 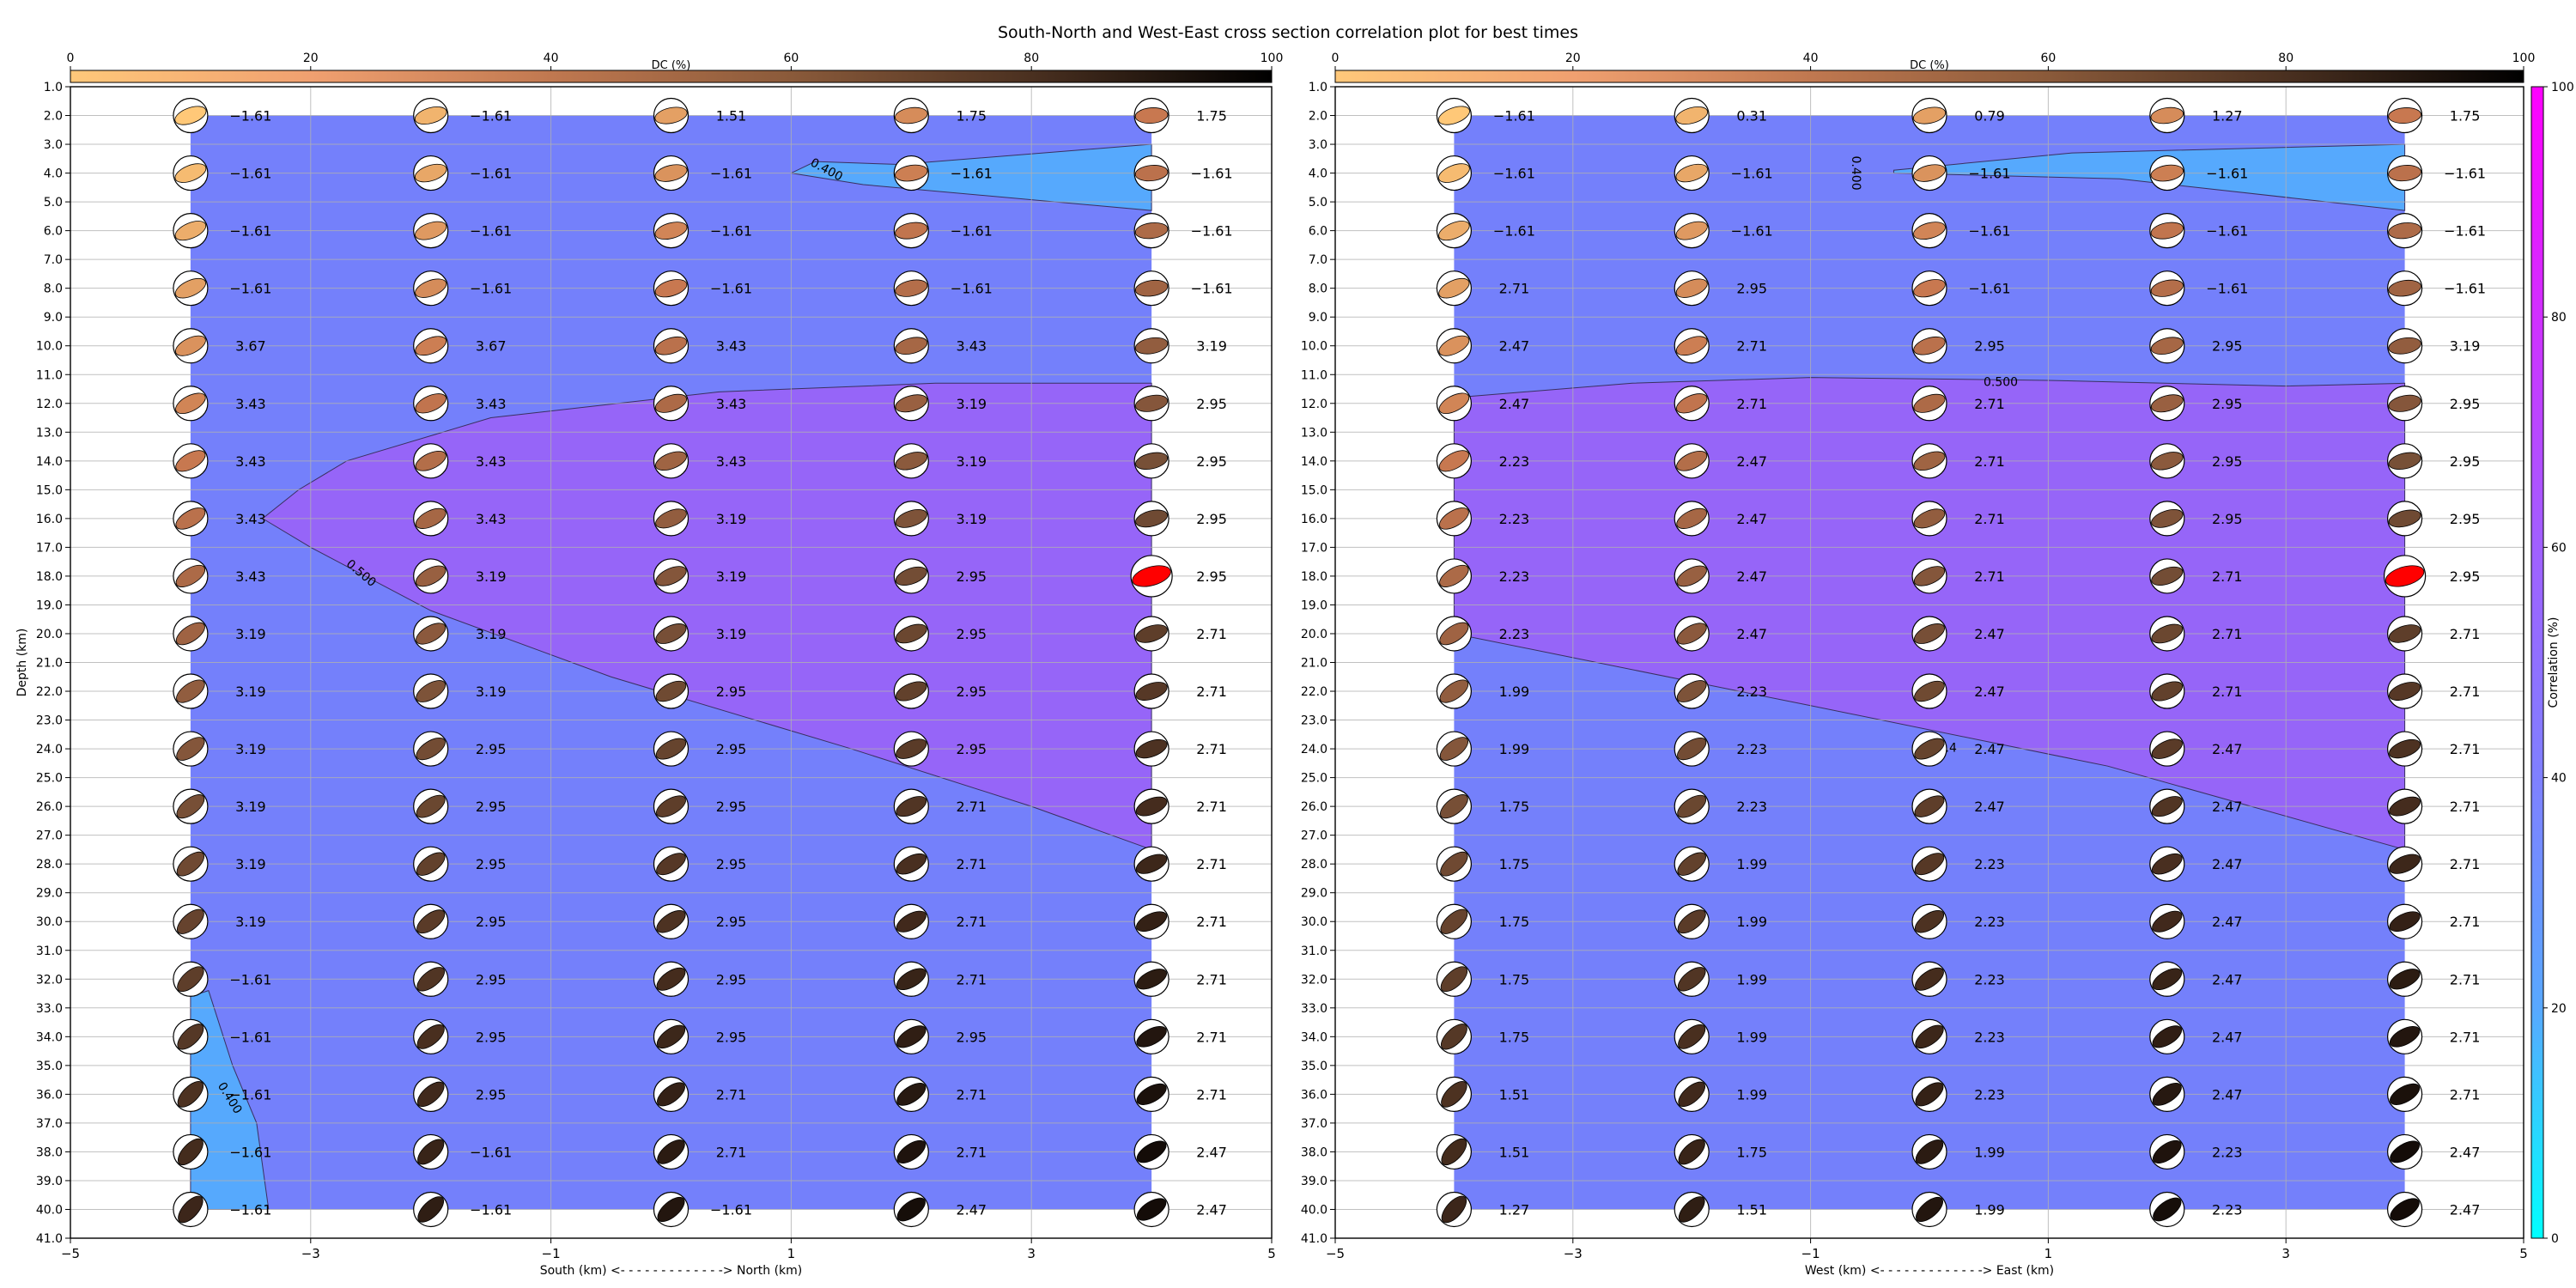 I want to click on x-tick-label: 5, so click(x=1272, y=1254).